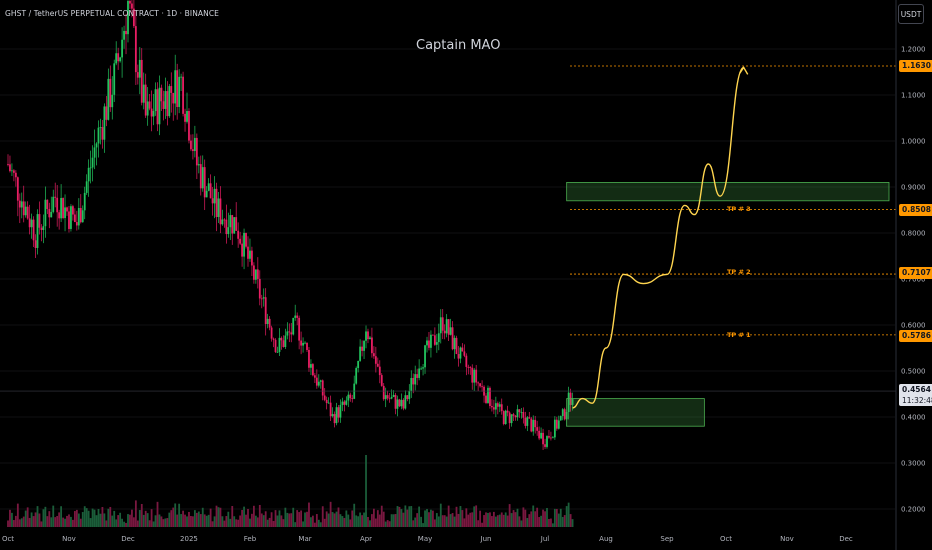  I want to click on currency-button: USDT, so click(911, 14).